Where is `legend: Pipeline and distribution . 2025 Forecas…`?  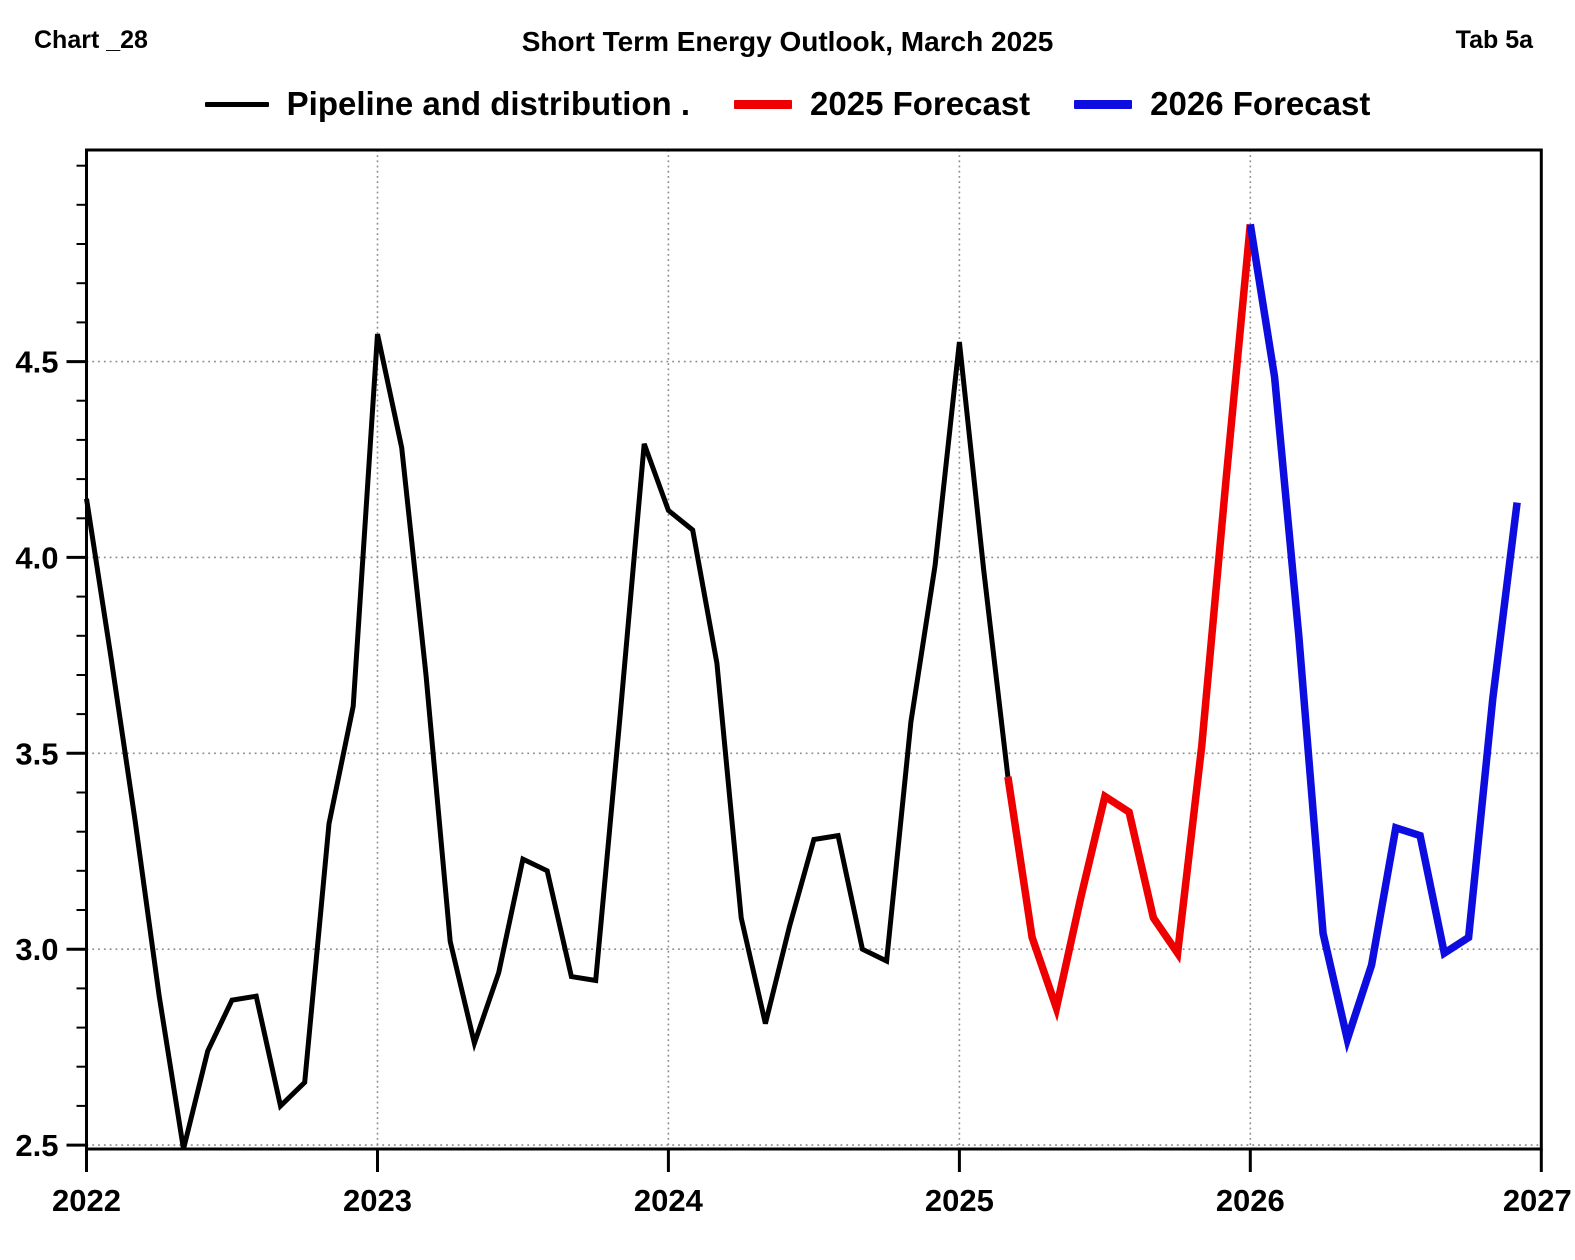 legend: Pipeline and distribution . 2025 Forecas… is located at coordinates (787, 104).